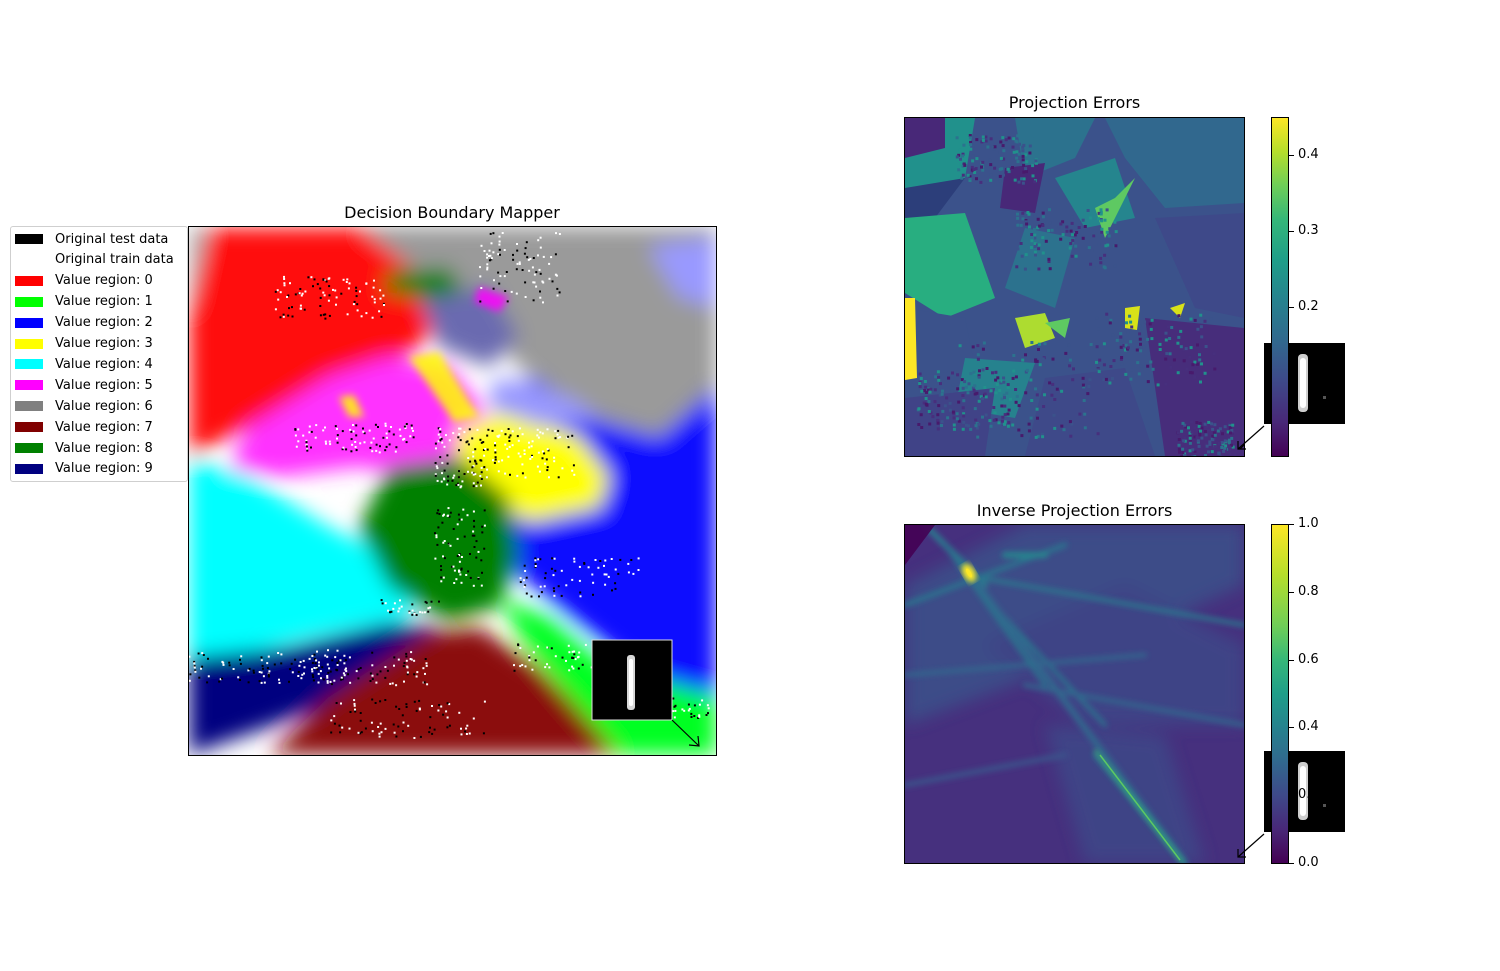 The width and height of the screenshot is (1500, 971). What do you see at coordinates (1074, 287) in the screenshot?
I see `projection-errors-axes` at bounding box center [1074, 287].